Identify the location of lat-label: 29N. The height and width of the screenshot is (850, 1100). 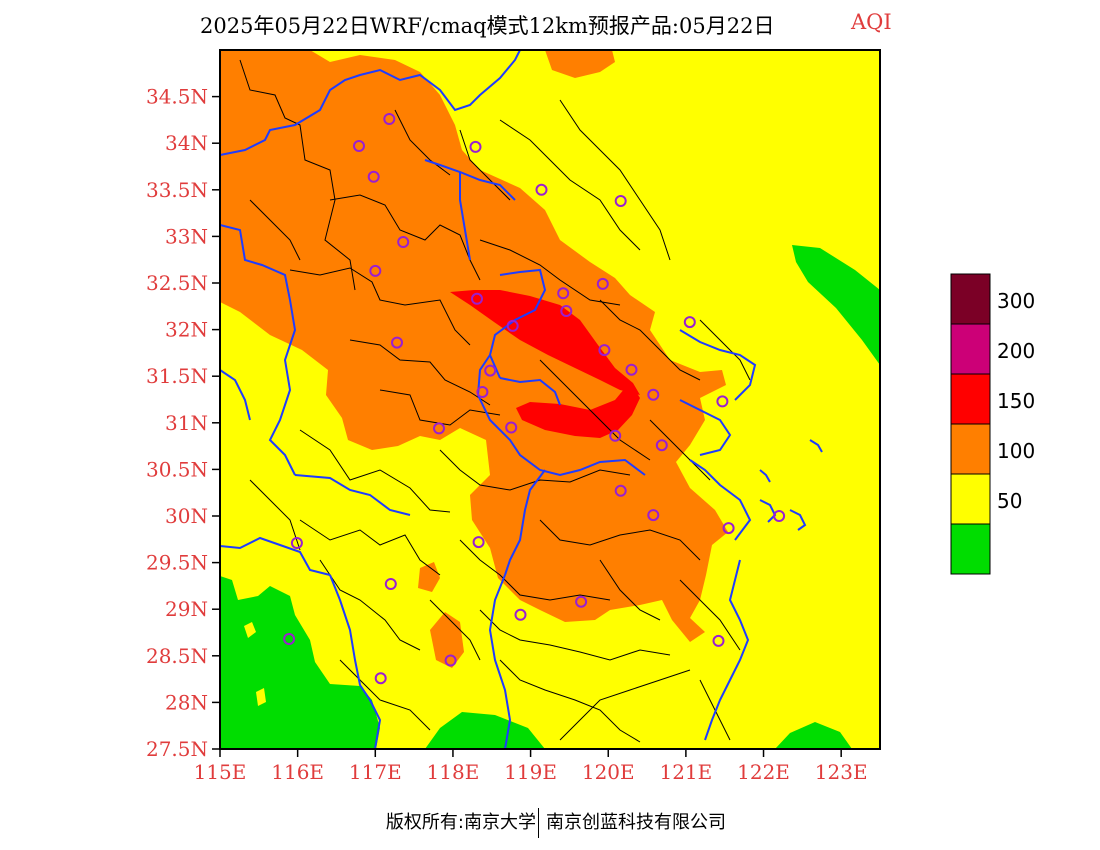
(186, 609).